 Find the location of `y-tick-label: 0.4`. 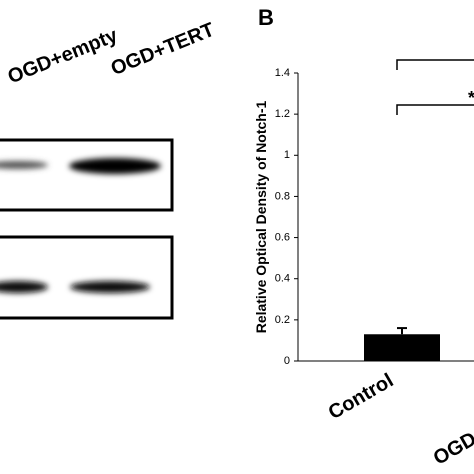

y-tick-label: 0.4 is located at coordinates (282, 279).